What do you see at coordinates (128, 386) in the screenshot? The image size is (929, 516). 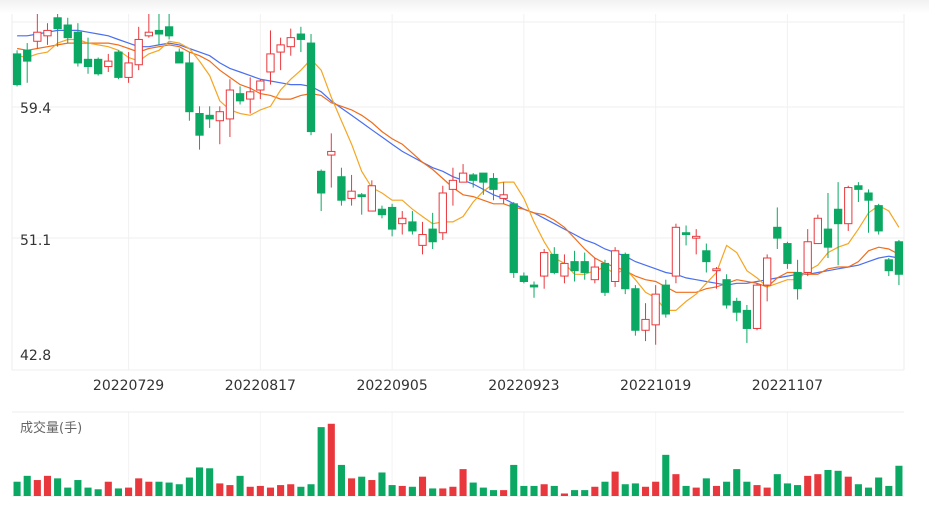 I see `date-tick-label: 20220729` at bounding box center [128, 386].